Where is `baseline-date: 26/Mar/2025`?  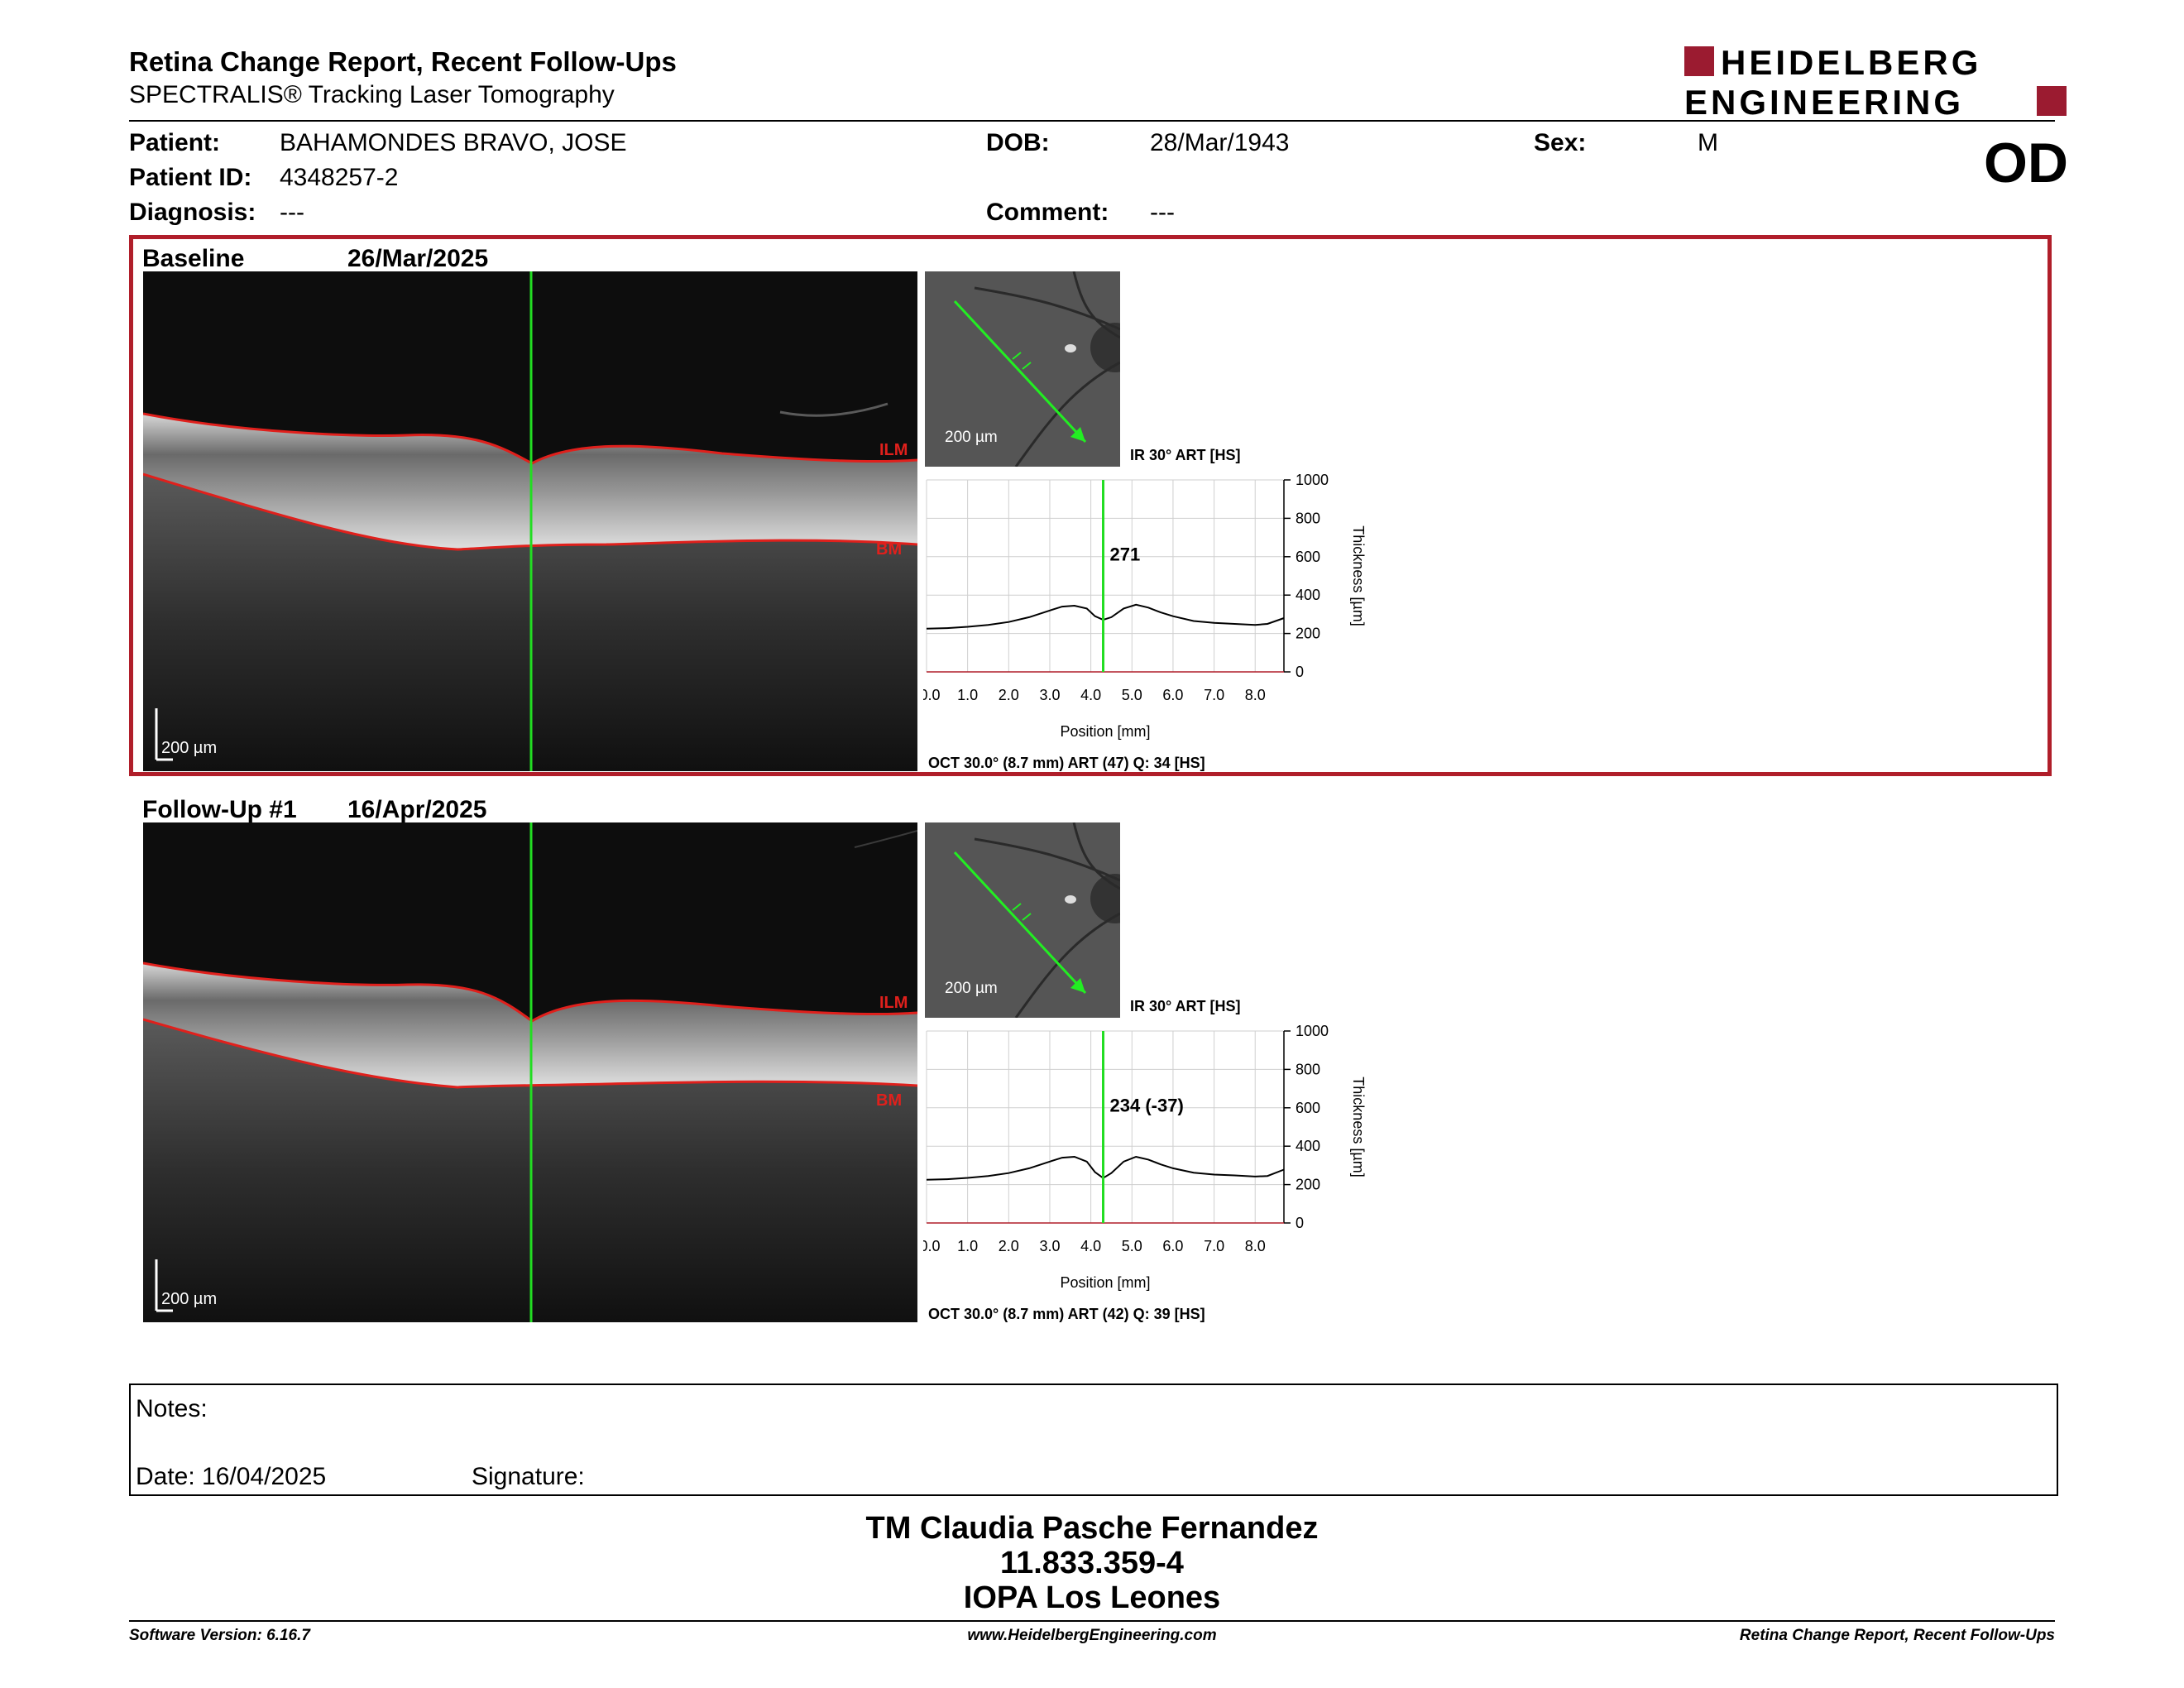 baseline-date: 26/Mar/2025 is located at coordinates (418, 258).